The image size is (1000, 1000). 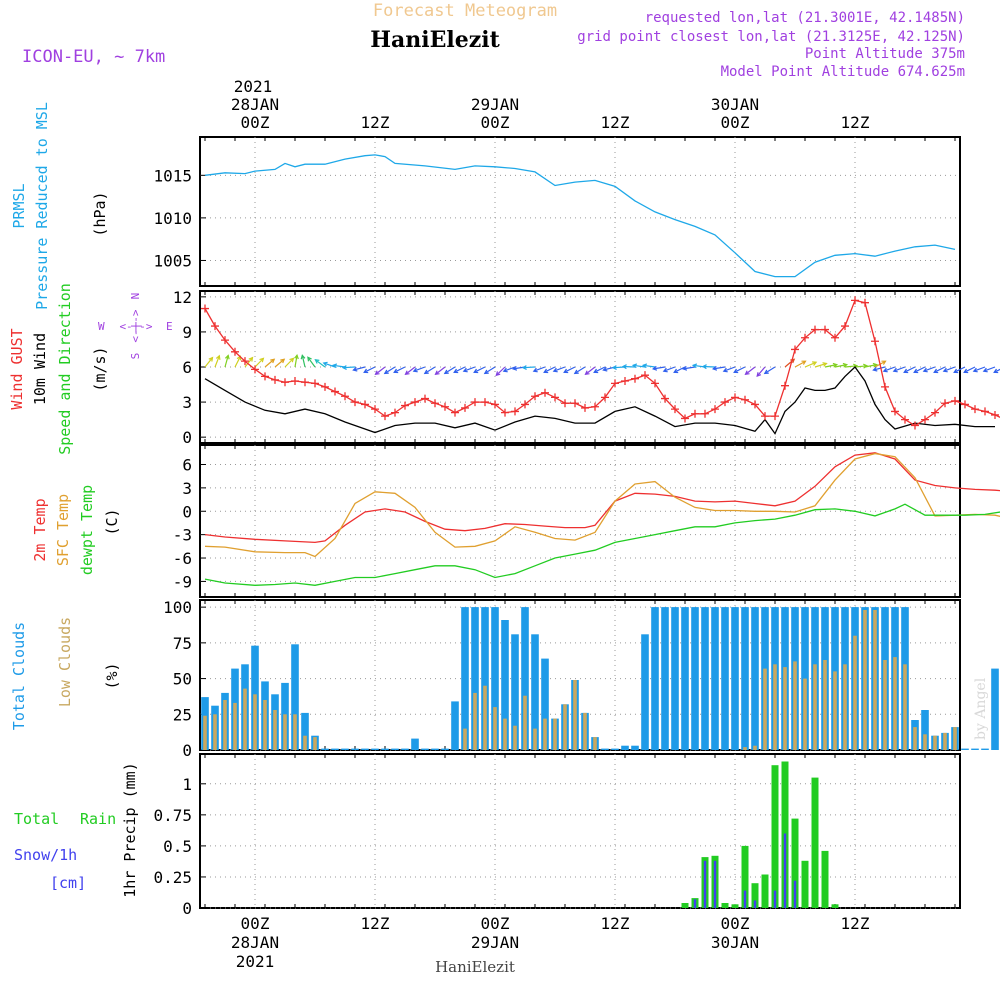 What do you see at coordinates (100, 368) in the screenshot?
I see `wind-unit-label: (m/s)` at bounding box center [100, 368].